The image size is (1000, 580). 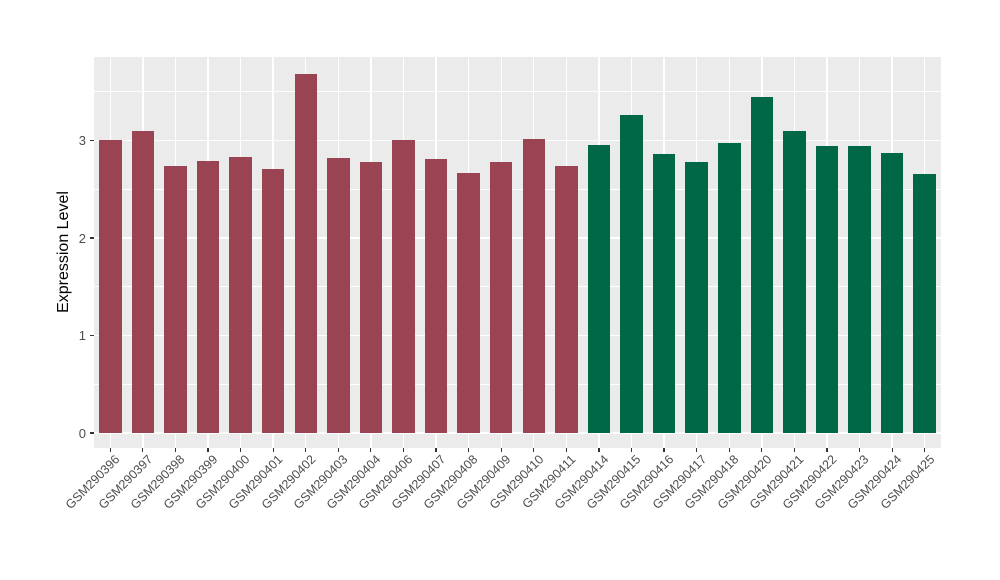 I want to click on bar-GSM290404, so click(x=371, y=297).